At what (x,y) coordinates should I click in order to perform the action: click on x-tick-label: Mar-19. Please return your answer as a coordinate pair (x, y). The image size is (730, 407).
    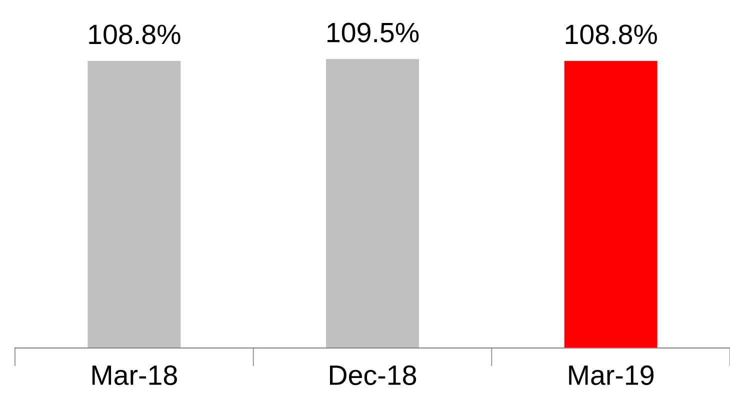
    Looking at the image, I should click on (611, 375).